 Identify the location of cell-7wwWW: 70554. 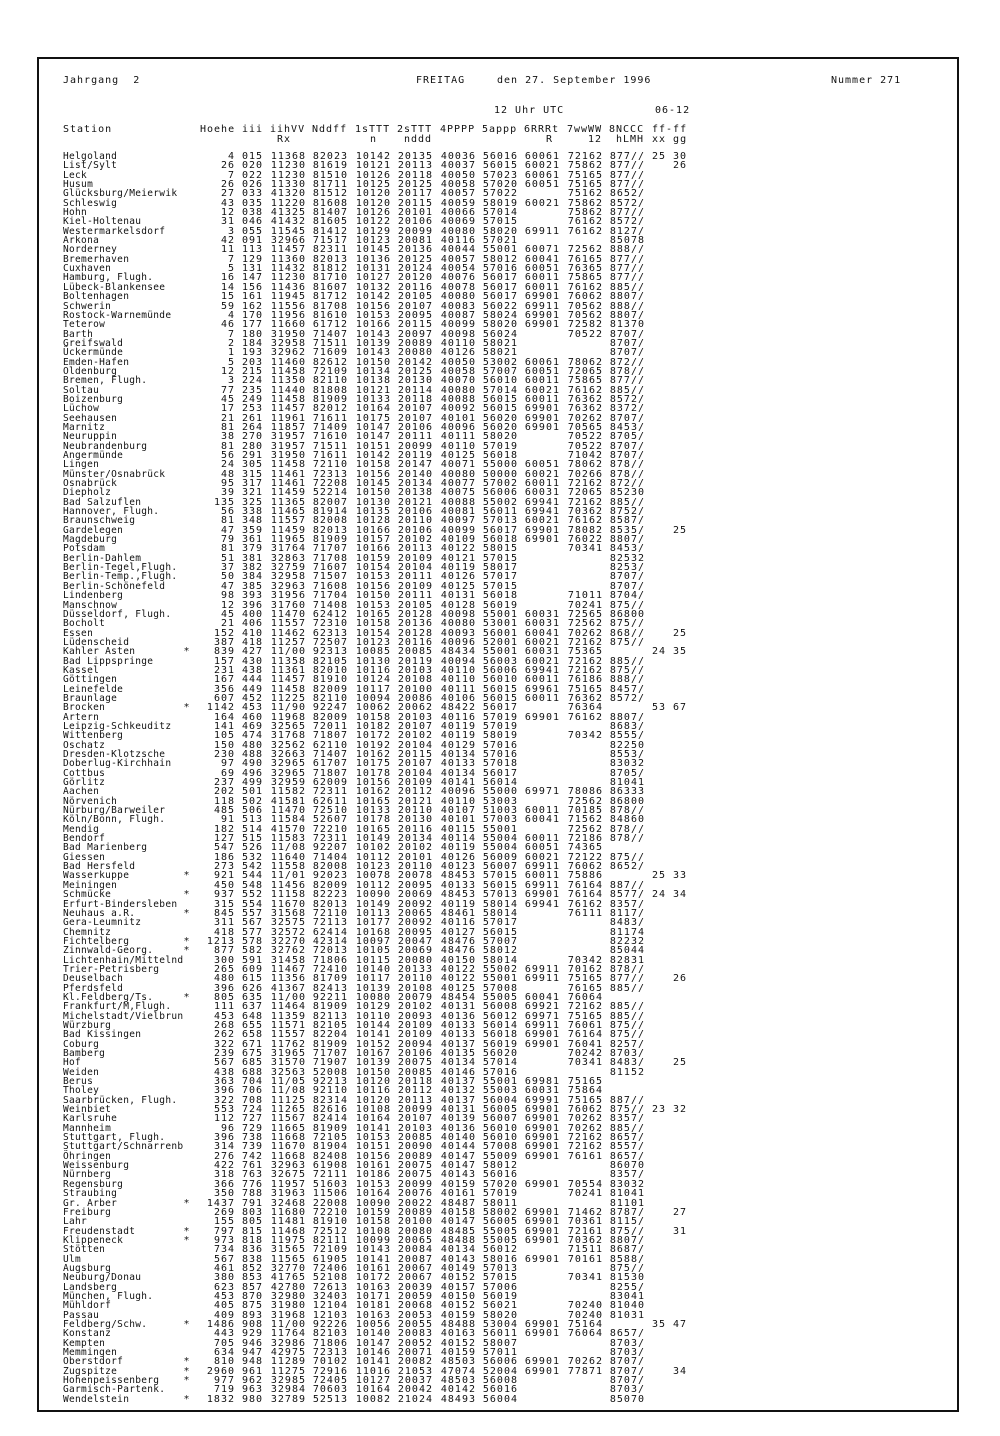
(585, 1184).